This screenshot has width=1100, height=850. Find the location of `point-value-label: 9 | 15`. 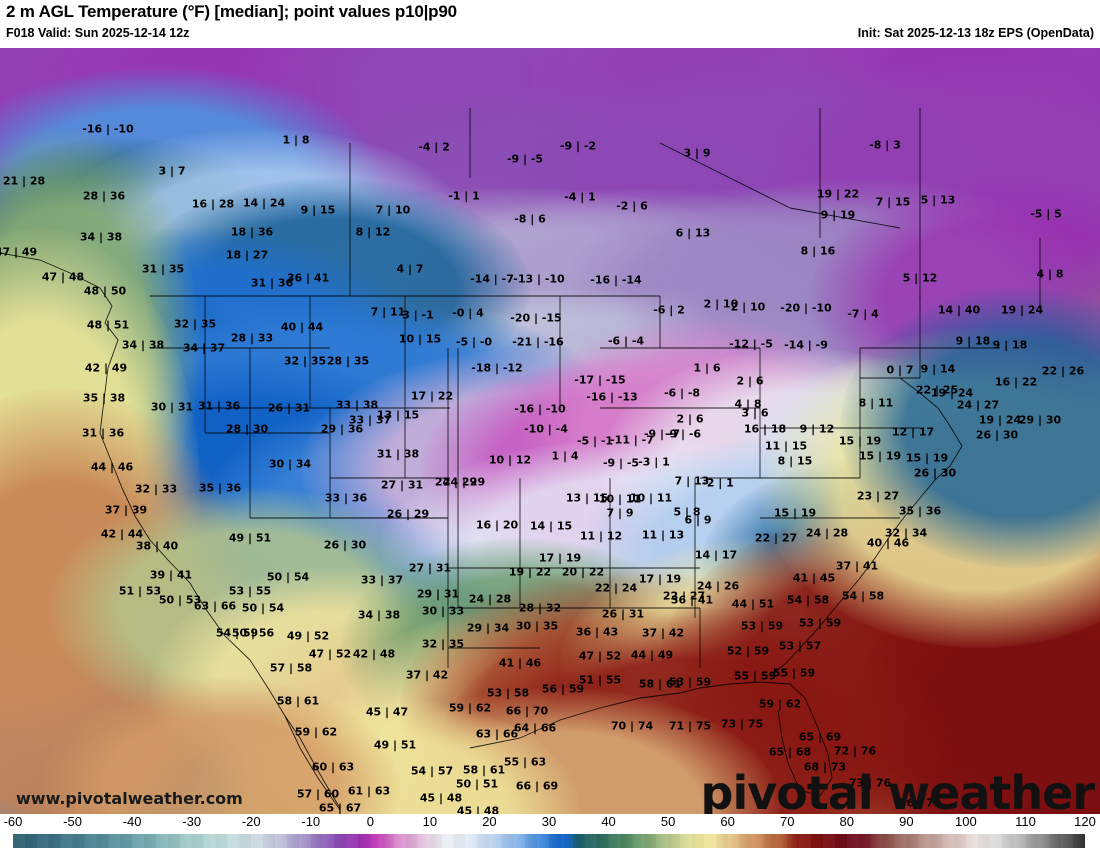

point-value-label: 9 | 15 is located at coordinates (318, 210).